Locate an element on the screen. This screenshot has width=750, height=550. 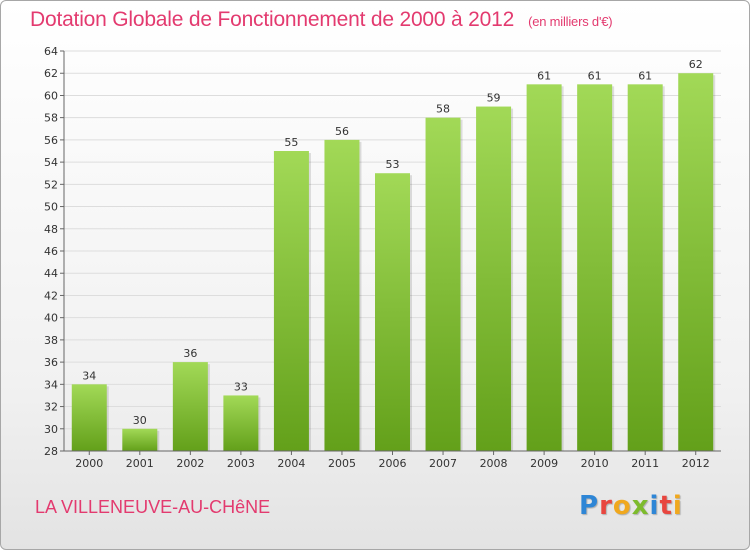
y-tick-label: 32 is located at coordinates (51, 407).